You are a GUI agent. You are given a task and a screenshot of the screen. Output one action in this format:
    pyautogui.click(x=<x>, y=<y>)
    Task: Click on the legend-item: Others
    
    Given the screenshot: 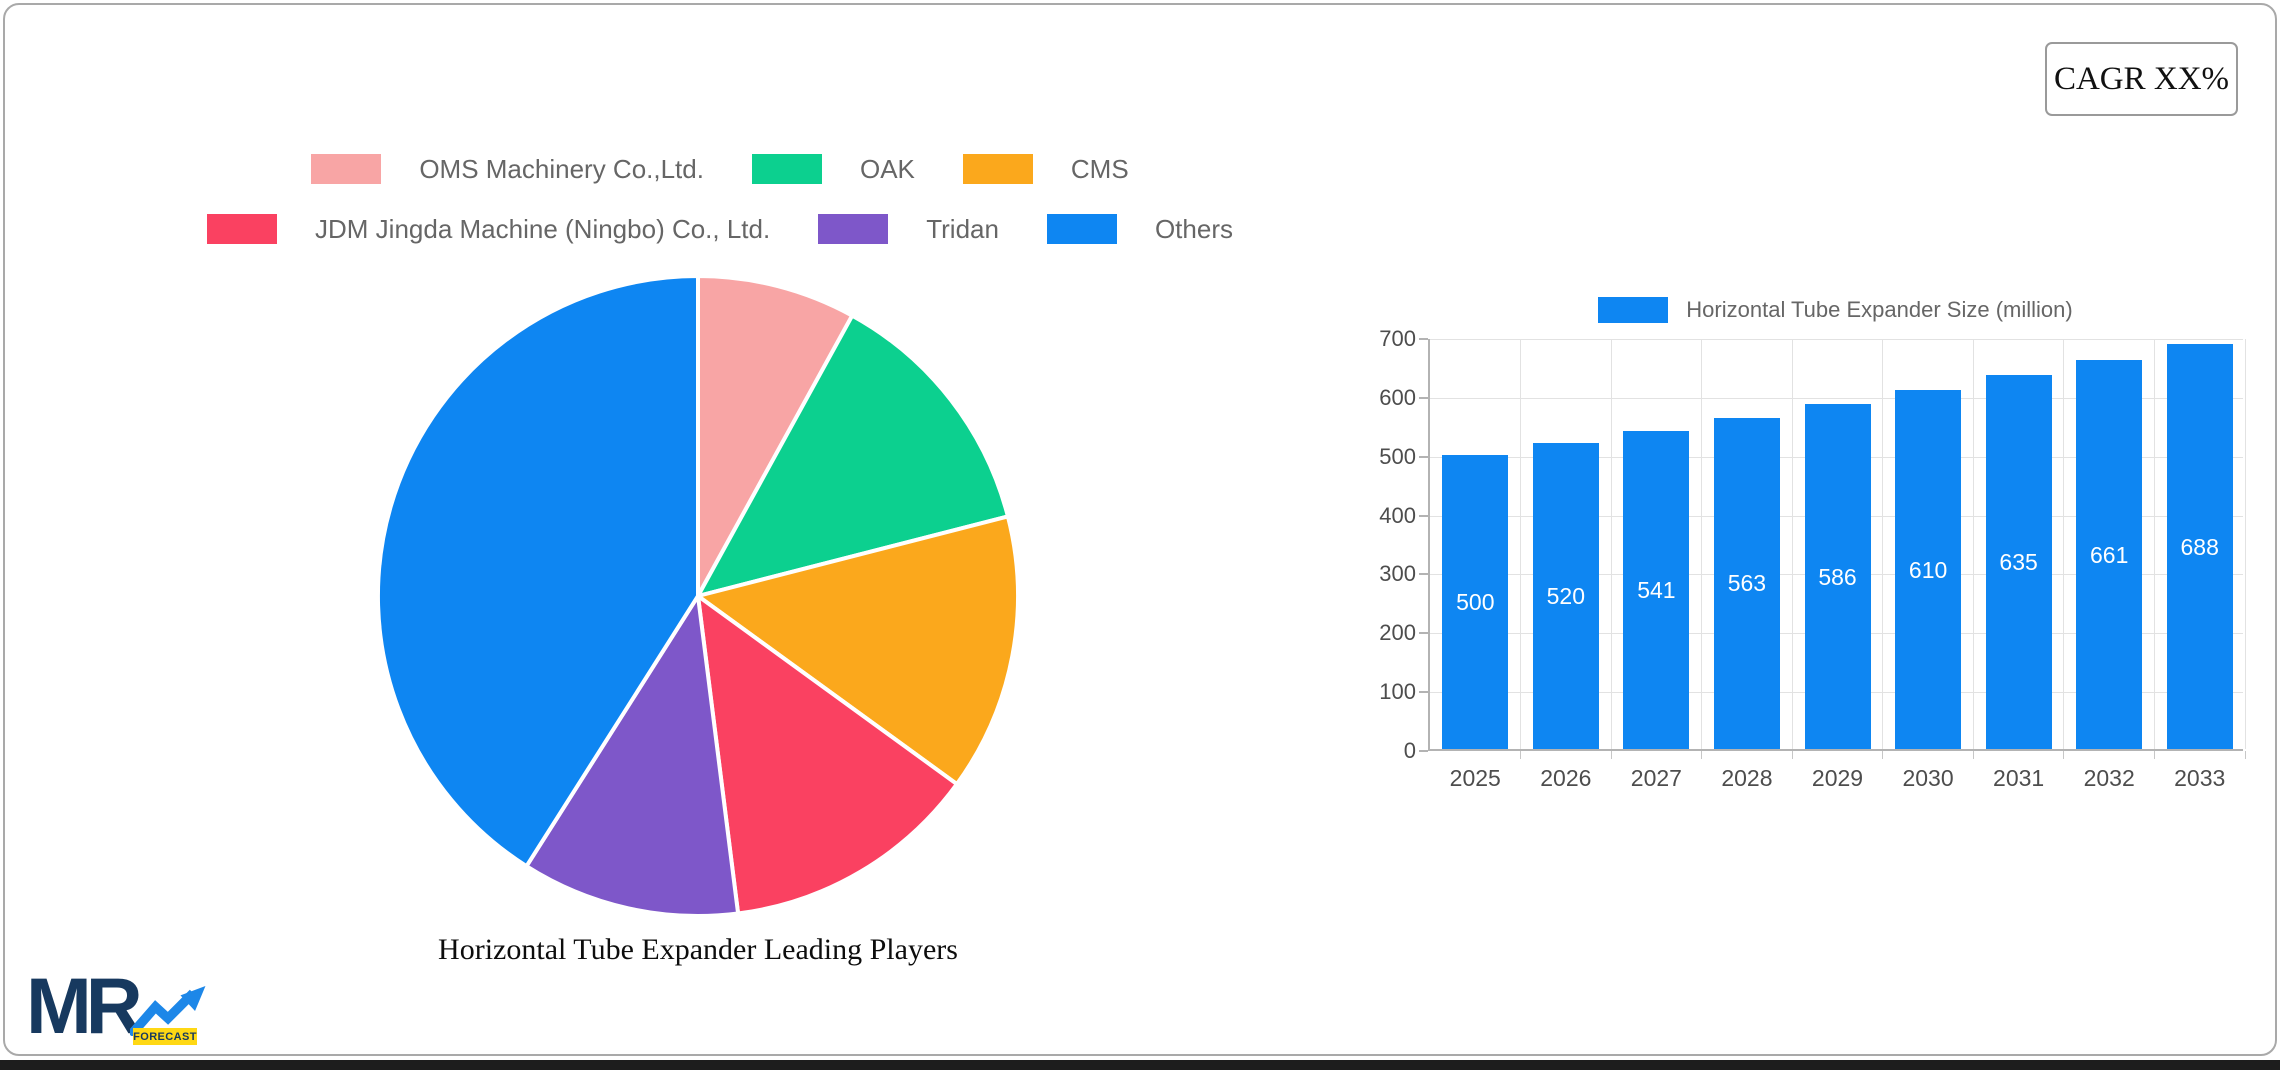 What is the action you would take?
    pyautogui.click(x=1139, y=229)
    